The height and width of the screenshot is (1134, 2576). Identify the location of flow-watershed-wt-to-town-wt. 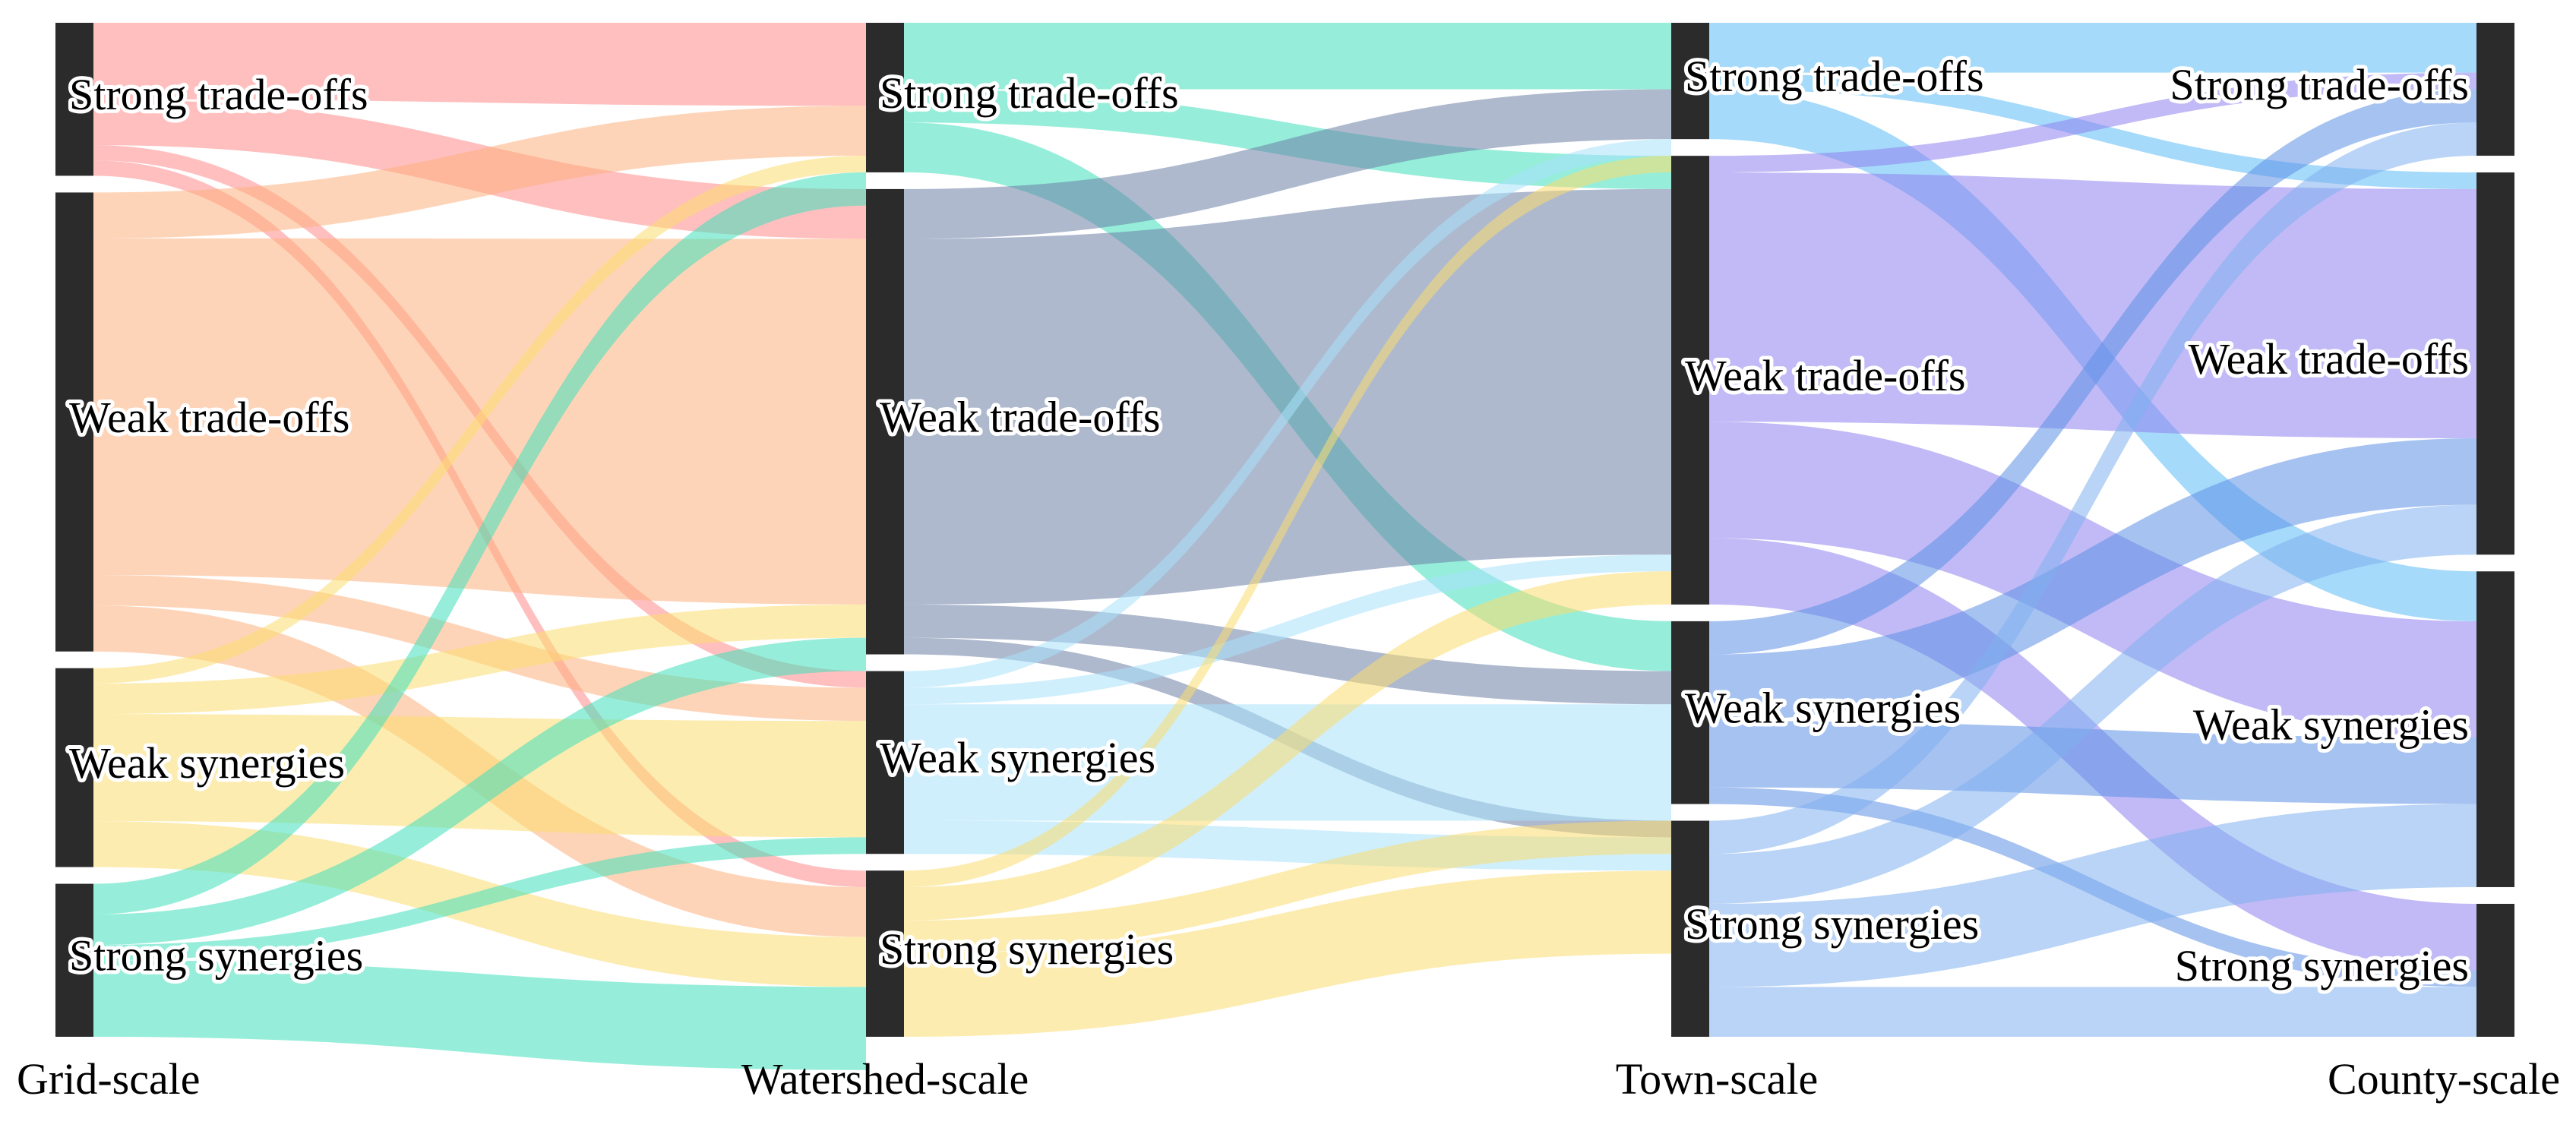
(1287, 396).